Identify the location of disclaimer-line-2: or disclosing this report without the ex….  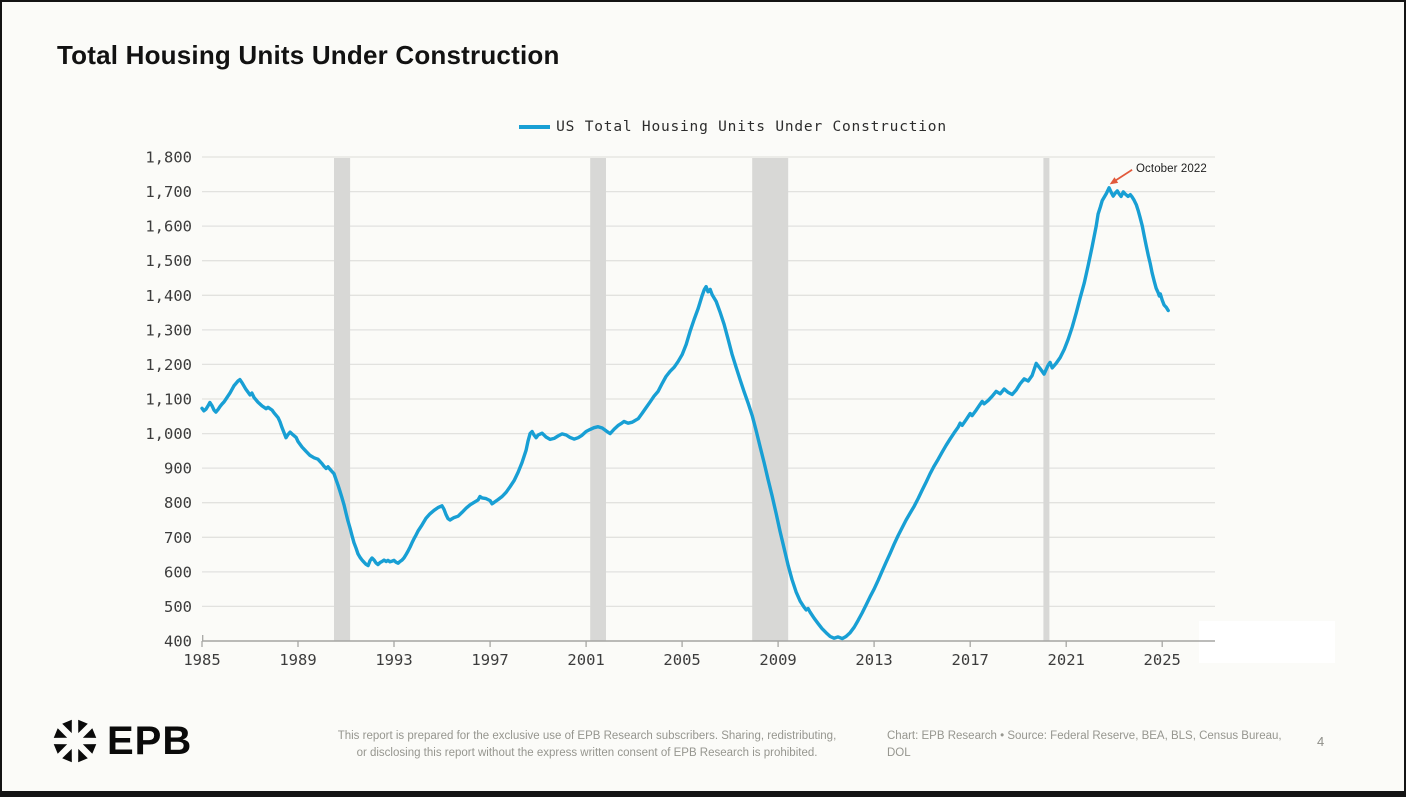
(587, 753).